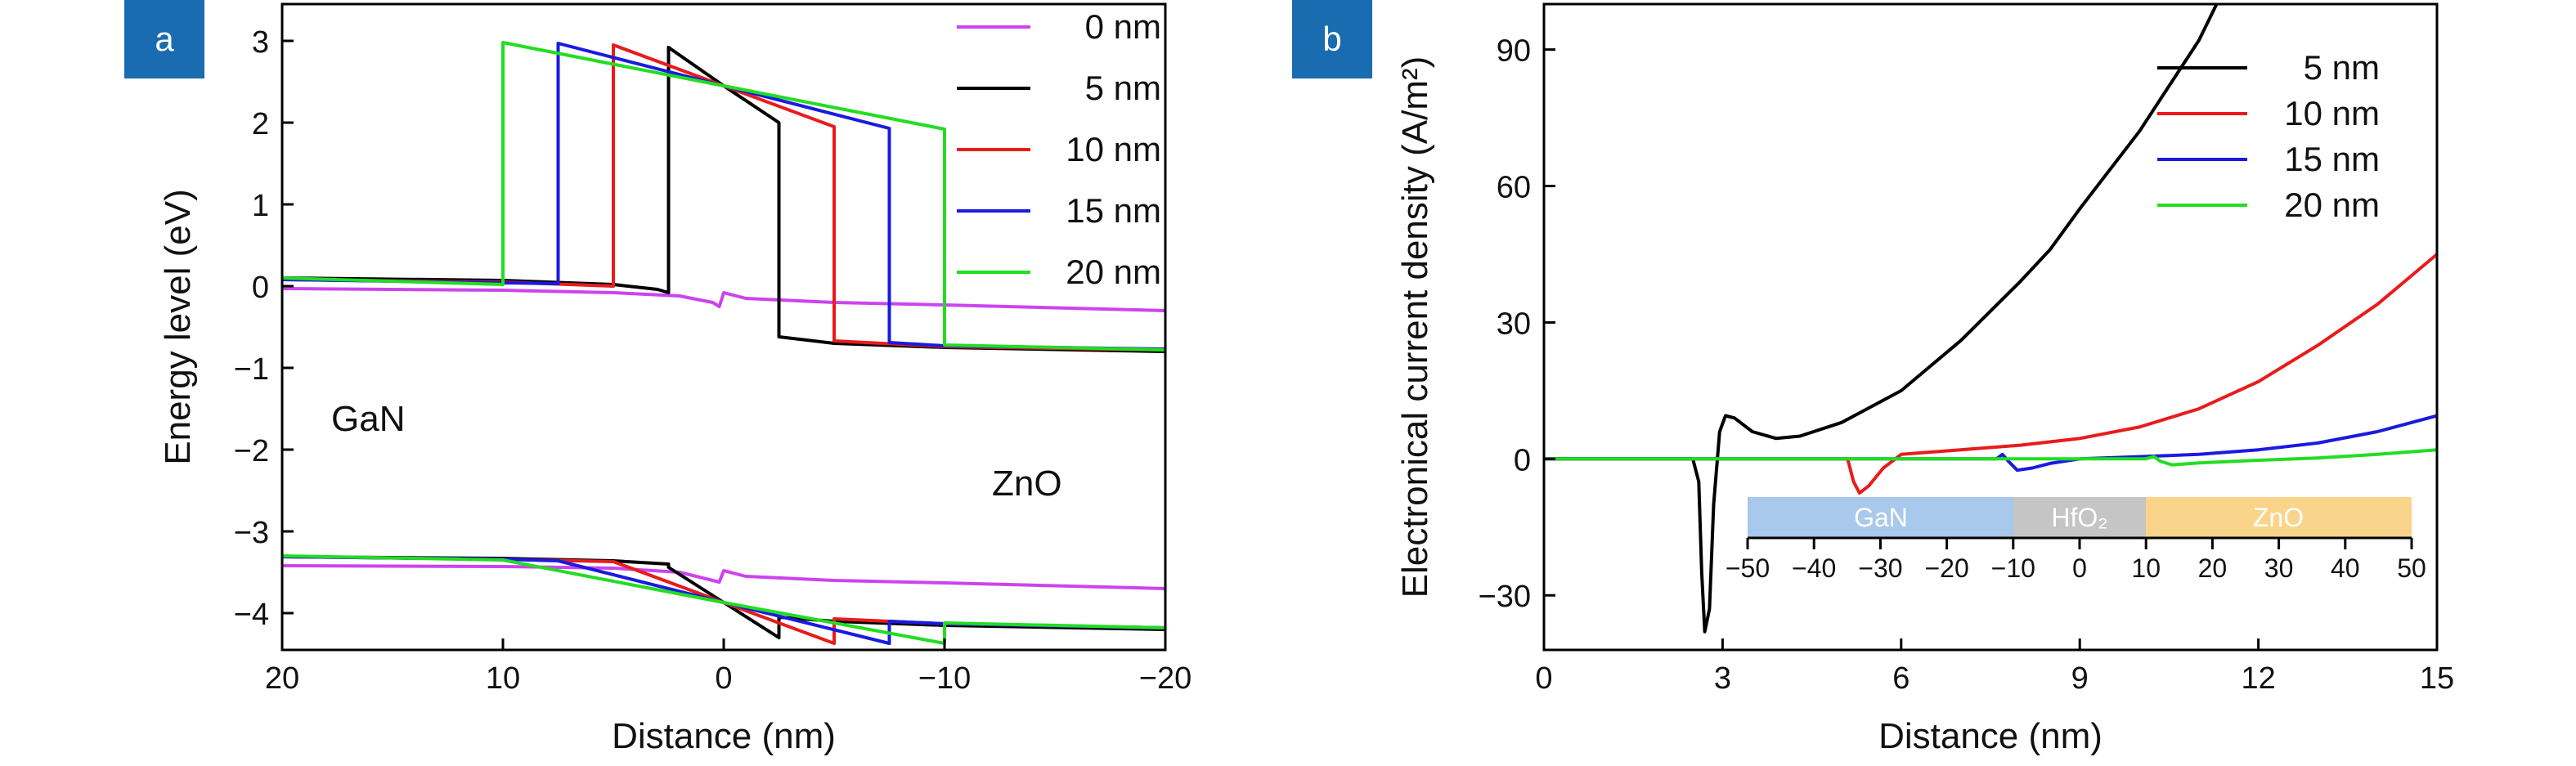  Describe the element at coordinates (2437, 678) in the screenshot. I see `x-tick-label: 15` at that location.